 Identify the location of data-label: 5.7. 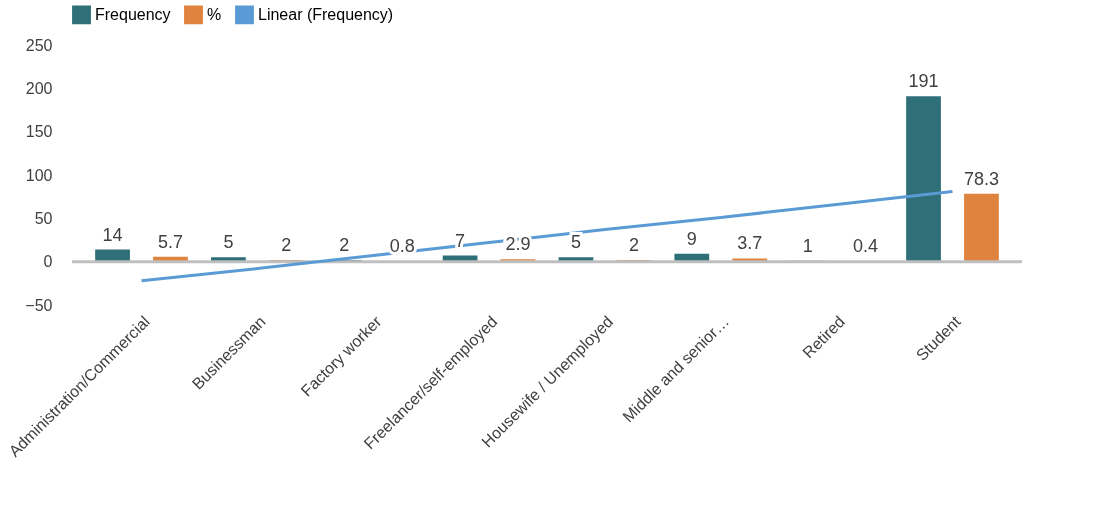
(170, 241).